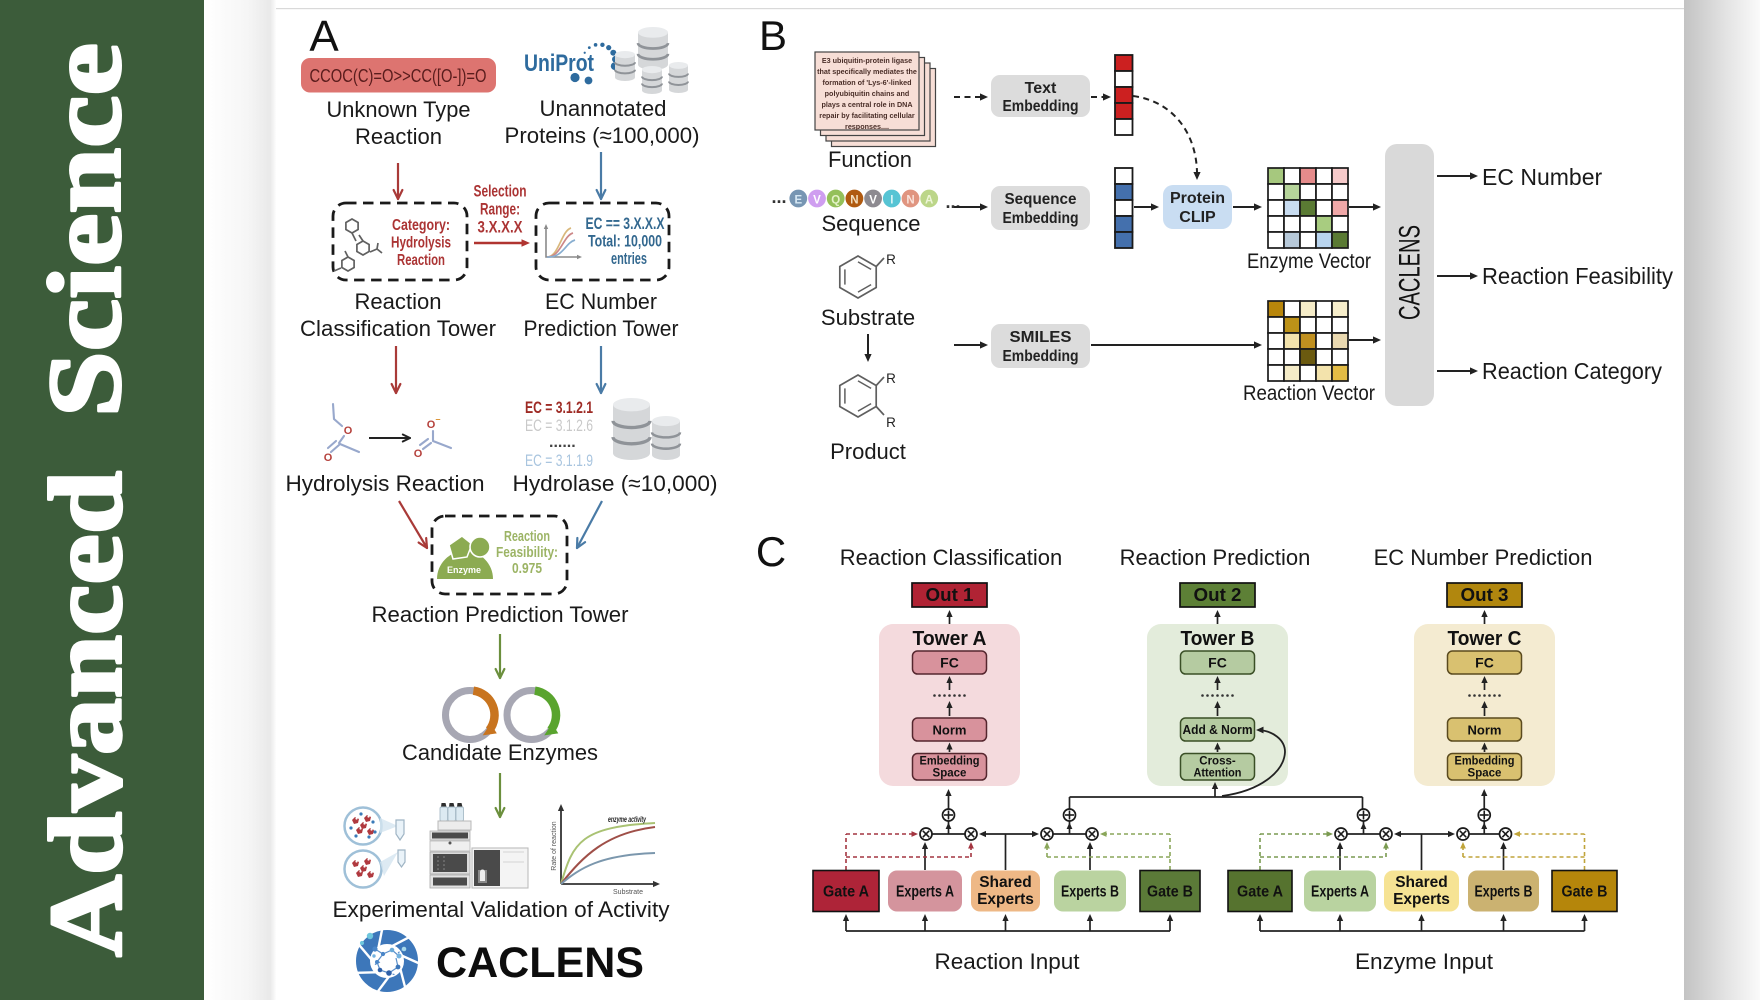  Describe the element at coordinates (500, 752) in the screenshot. I see `svg-text: Candidate Enzymes` at that location.